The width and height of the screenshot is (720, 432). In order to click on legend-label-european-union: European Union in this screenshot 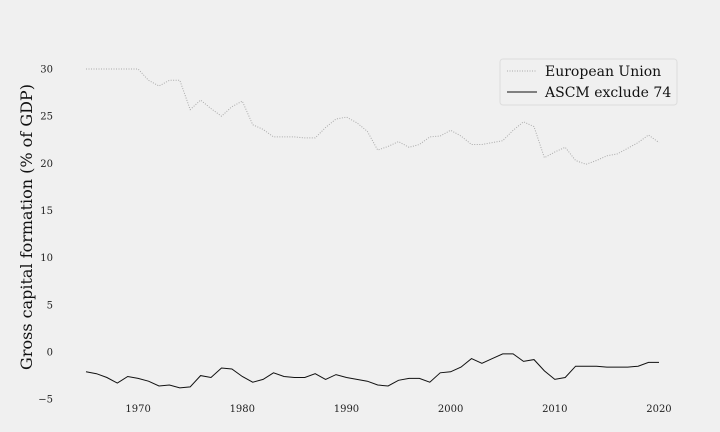, I will do `click(603, 72)`.